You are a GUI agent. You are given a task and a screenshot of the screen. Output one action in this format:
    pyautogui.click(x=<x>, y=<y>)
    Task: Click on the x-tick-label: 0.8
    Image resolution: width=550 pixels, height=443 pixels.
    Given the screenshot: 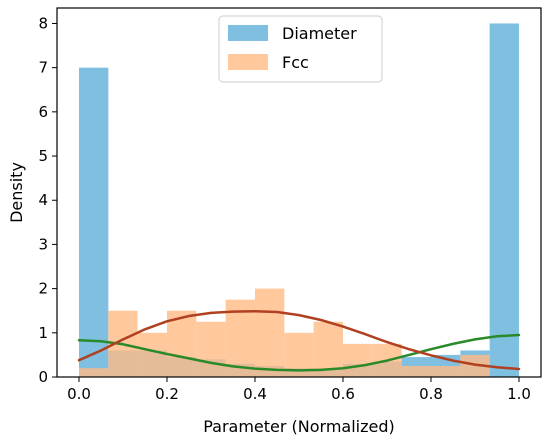 What is the action you would take?
    pyautogui.click(x=431, y=394)
    